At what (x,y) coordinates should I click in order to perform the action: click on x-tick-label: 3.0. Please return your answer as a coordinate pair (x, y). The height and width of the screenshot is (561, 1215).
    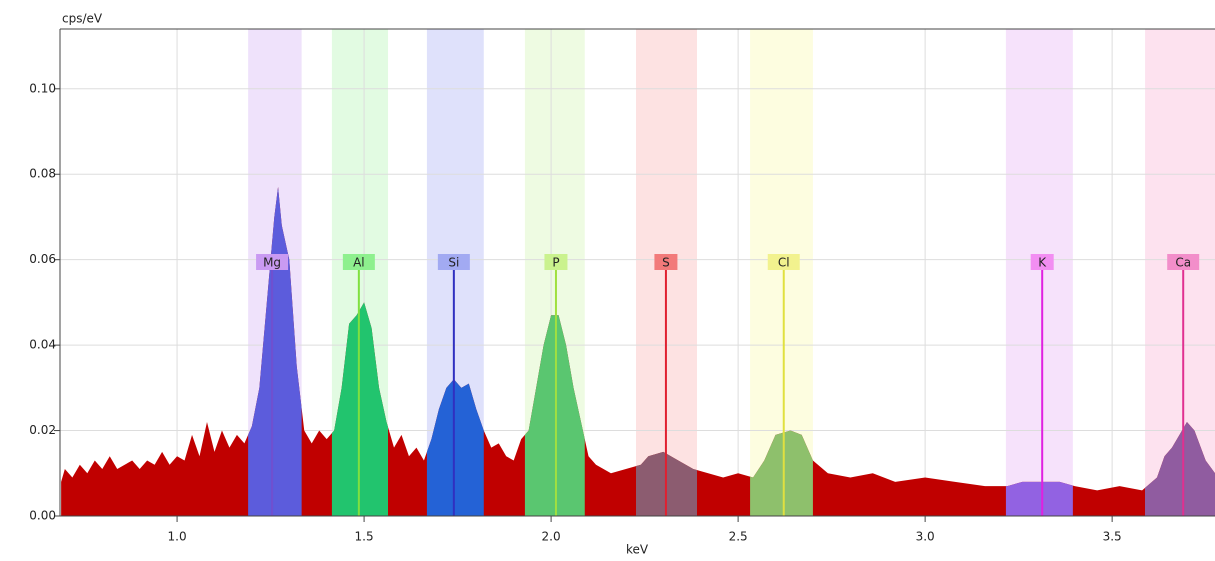
    Looking at the image, I should click on (925, 537).